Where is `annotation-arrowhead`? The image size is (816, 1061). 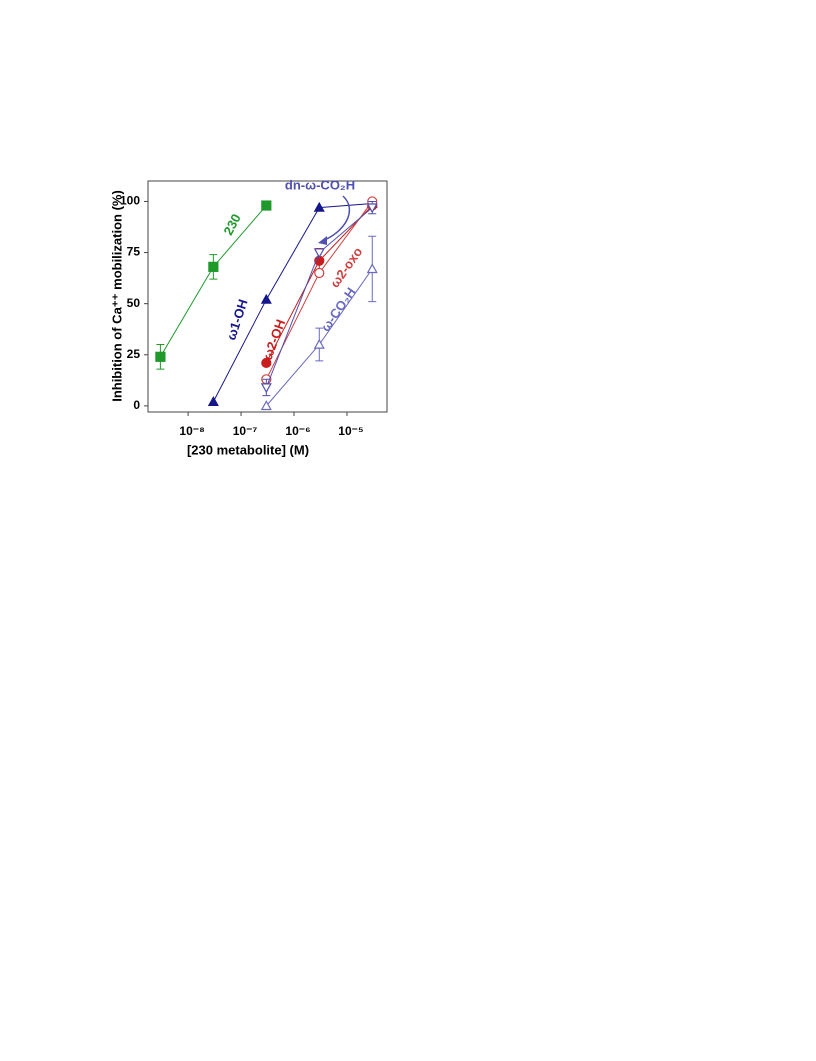 annotation-arrowhead is located at coordinates (322, 240).